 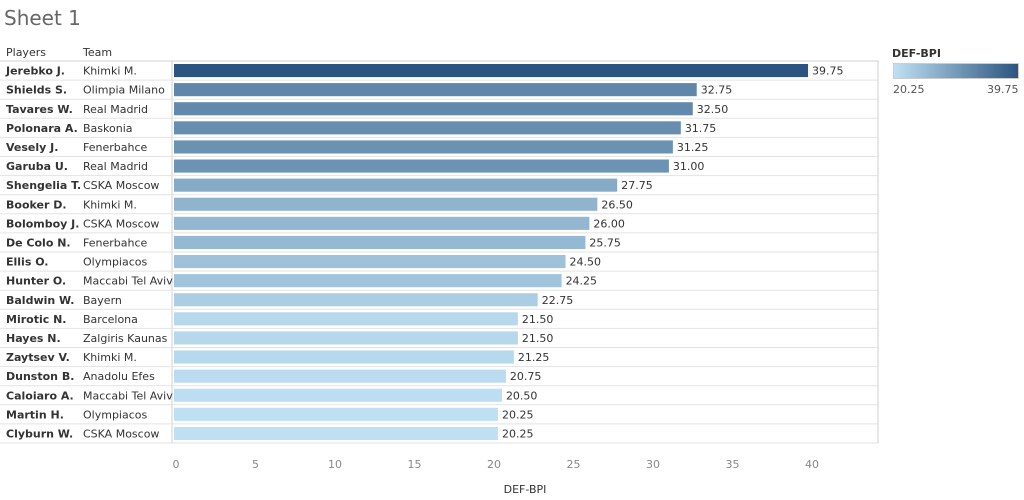 What do you see at coordinates (574, 464) in the screenshot?
I see `x-tick-label: 25` at bounding box center [574, 464].